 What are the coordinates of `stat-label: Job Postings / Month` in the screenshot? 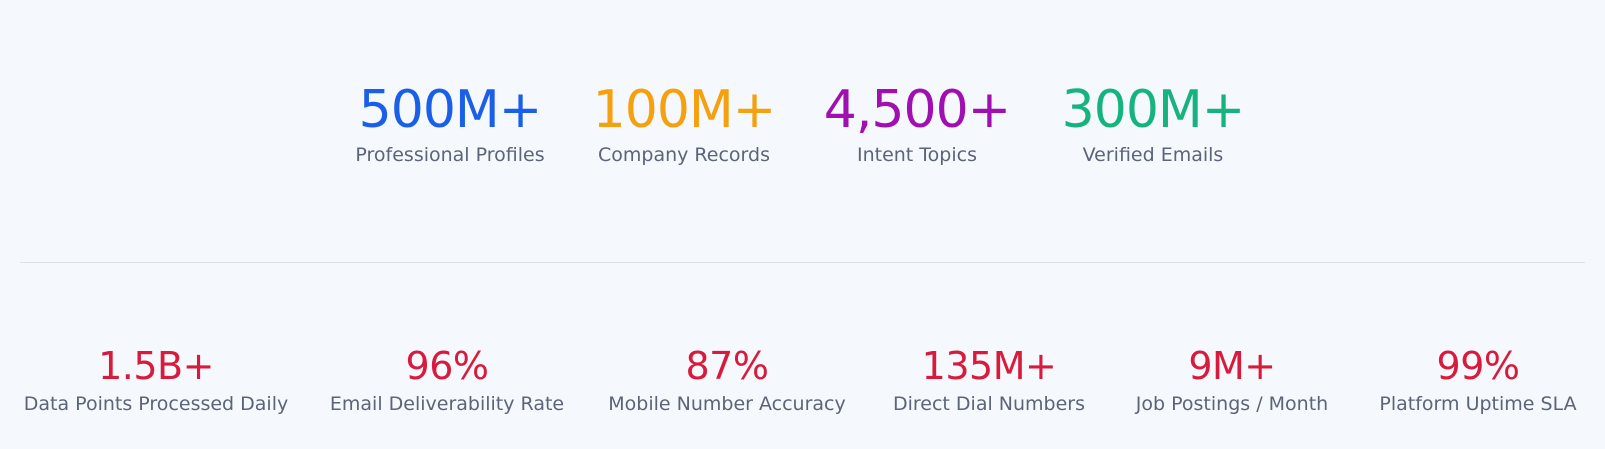 It's located at (1232, 404).